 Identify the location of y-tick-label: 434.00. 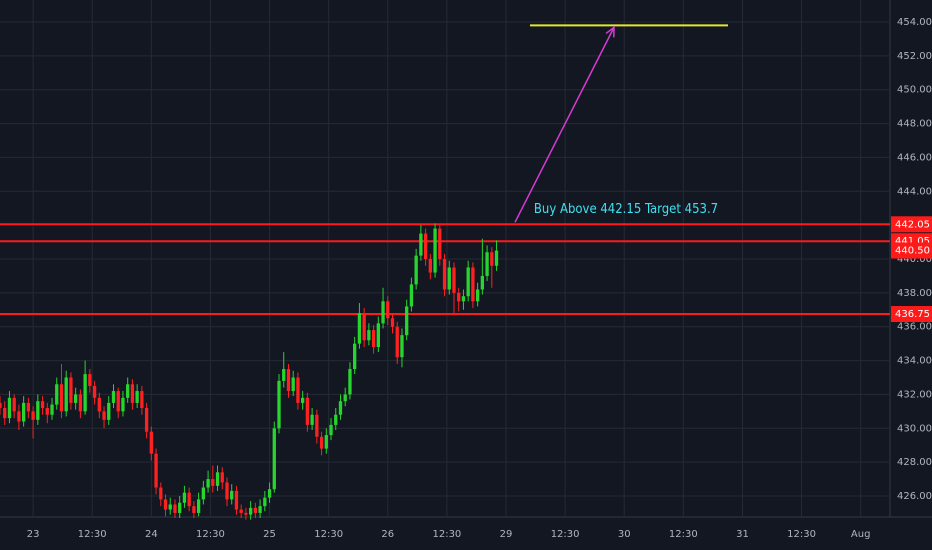
(914, 361).